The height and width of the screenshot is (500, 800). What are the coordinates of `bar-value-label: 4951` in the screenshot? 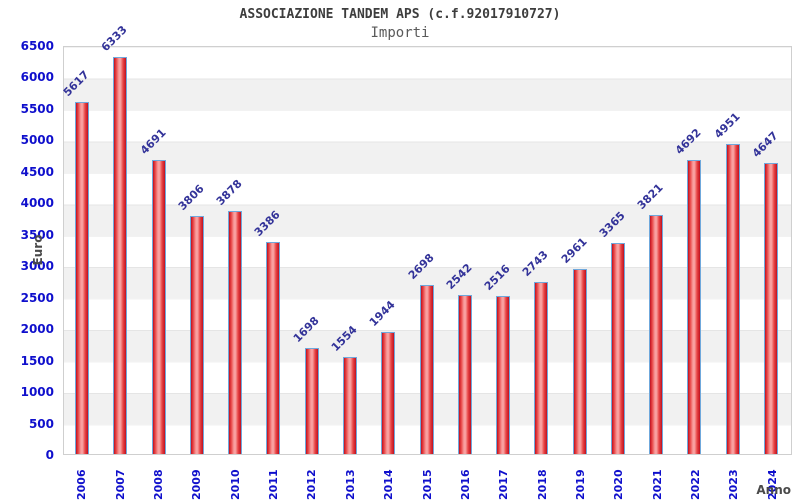 It's located at (727, 125).